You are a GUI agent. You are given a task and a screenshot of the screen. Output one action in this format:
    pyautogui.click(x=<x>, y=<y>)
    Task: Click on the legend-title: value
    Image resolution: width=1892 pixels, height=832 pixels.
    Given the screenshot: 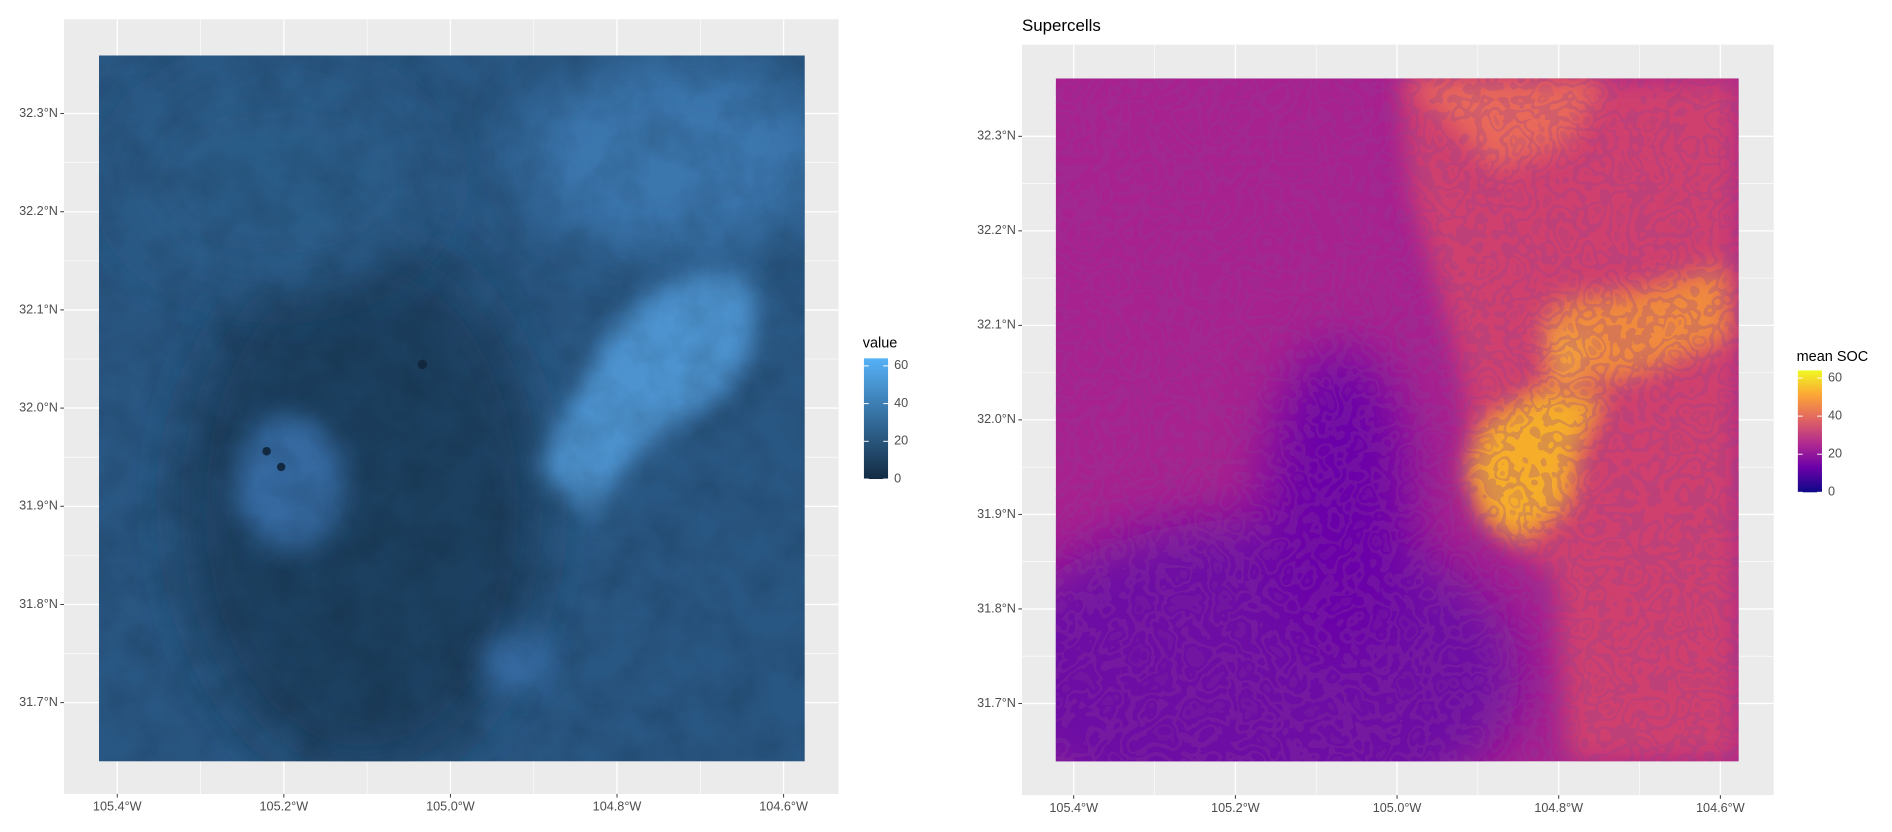 What is the action you would take?
    pyautogui.click(x=880, y=344)
    